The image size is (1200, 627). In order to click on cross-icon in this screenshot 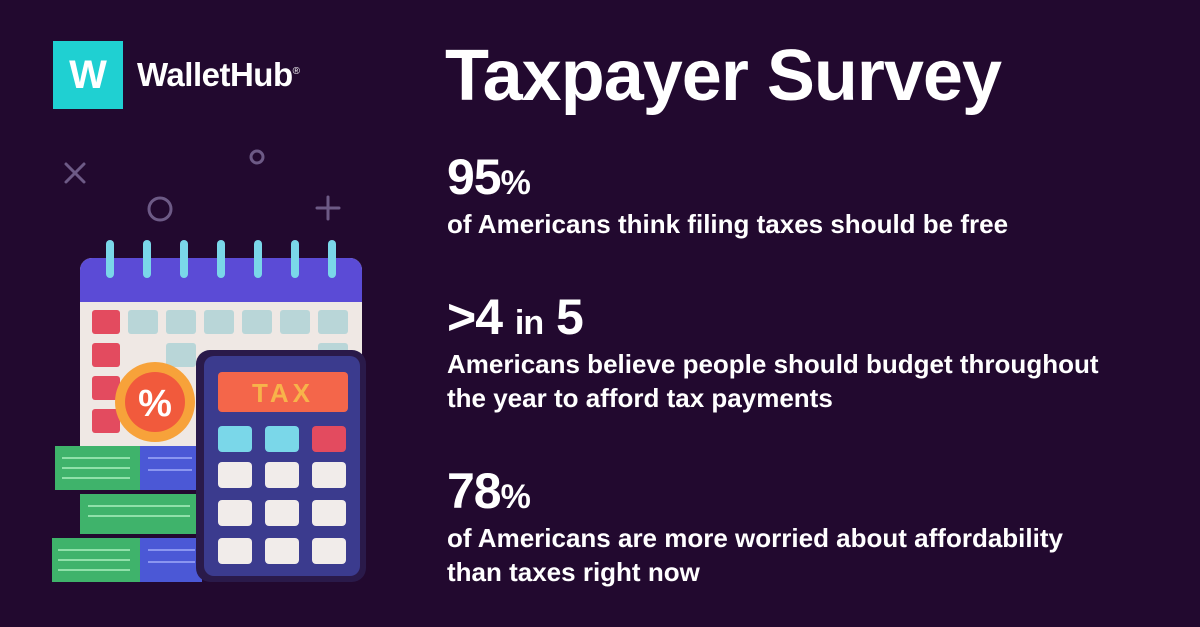, I will do `click(75, 173)`.